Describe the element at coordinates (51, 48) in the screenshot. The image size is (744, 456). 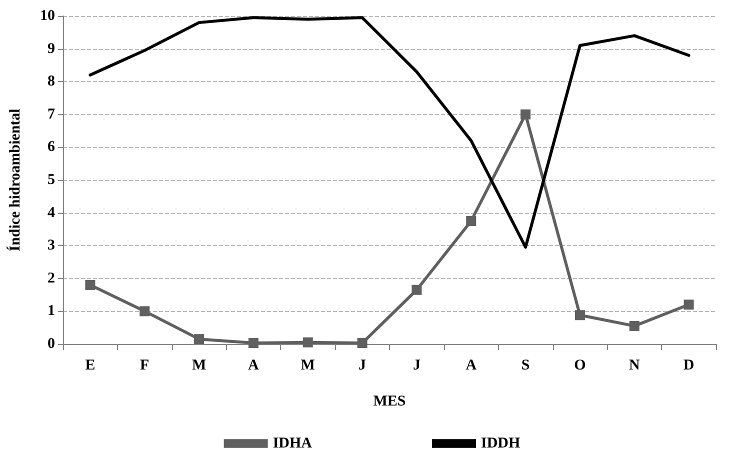
I see `y-tick-label: 9` at that location.